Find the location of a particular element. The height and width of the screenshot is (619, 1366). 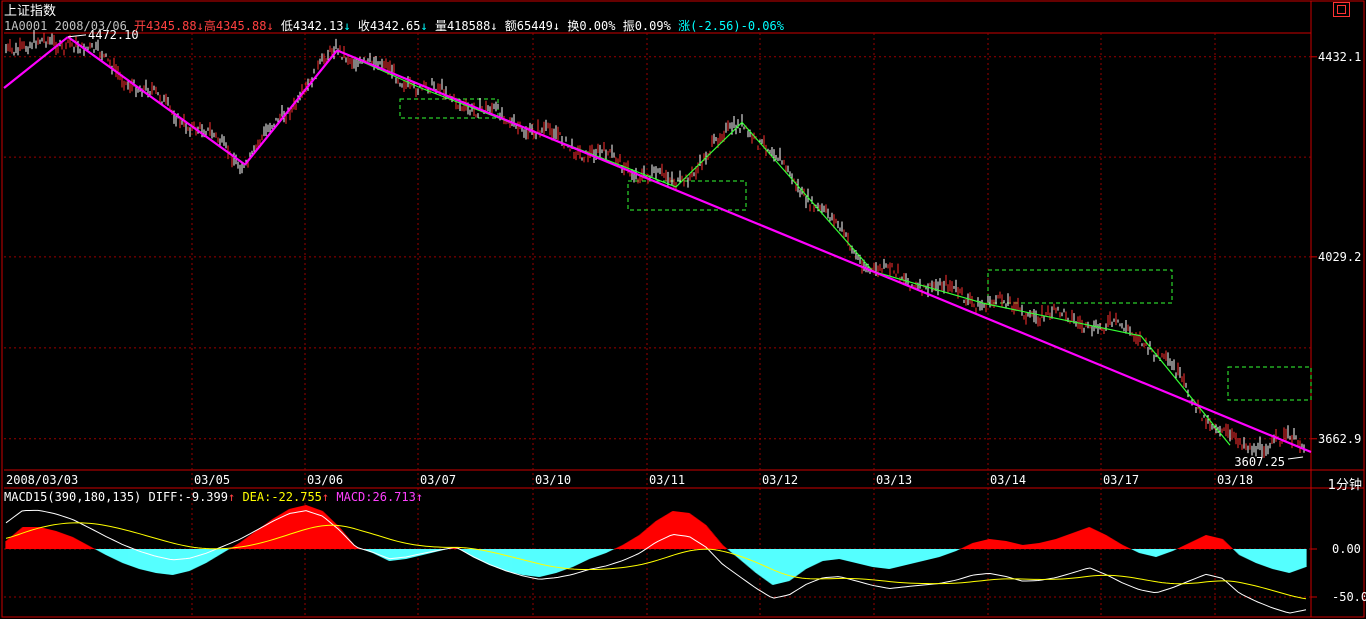

time-tick-label: 03/06 is located at coordinates (325, 480).